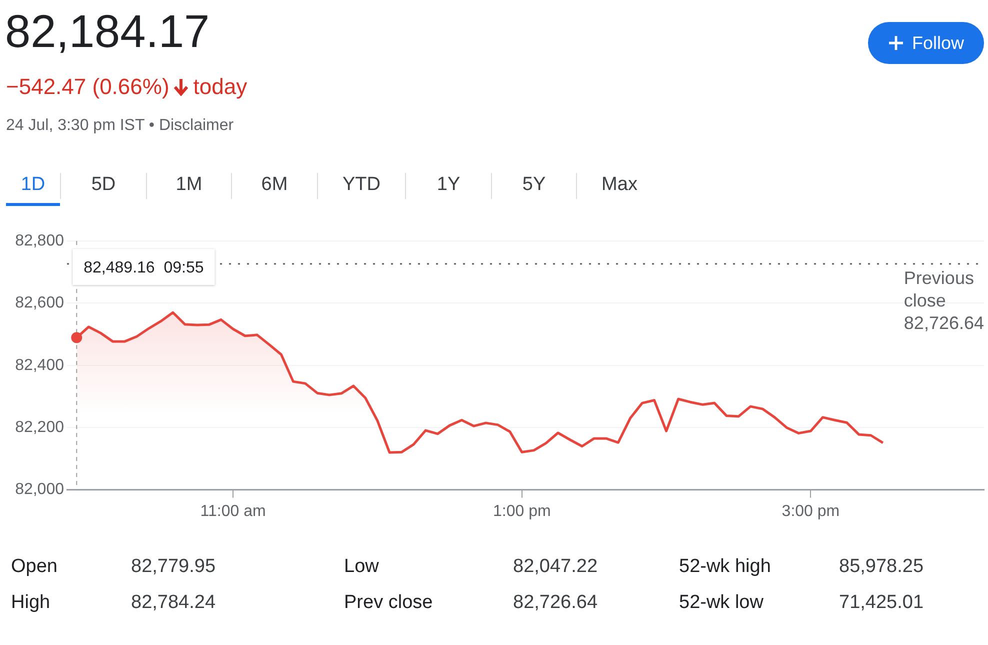 Image resolution: width=988 pixels, height=645 pixels. What do you see at coordinates (721, 603) in the screenshot?
I see `text: 52-wk low` at bounding box center [721, 603].